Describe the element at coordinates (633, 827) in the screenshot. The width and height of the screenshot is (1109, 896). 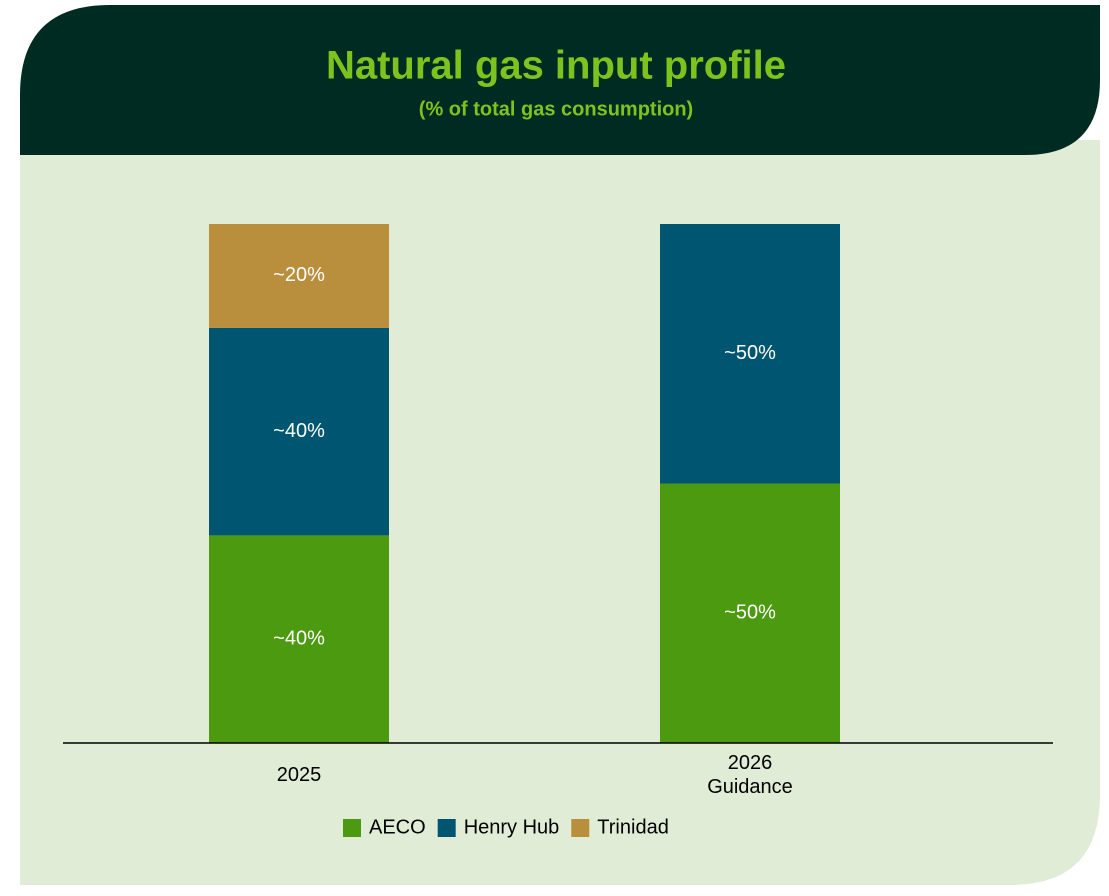
I see `legend-label: Trinidad` at that location.